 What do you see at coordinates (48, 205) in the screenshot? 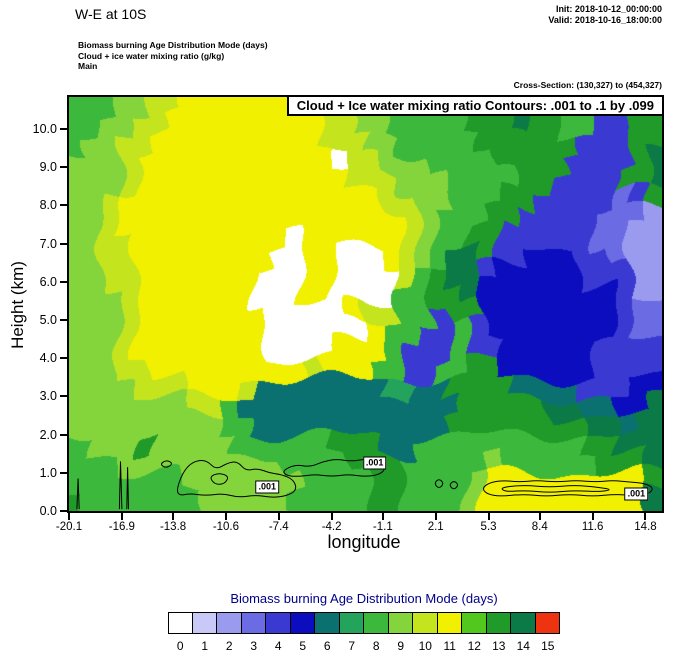
I see `y-tick-label: 8.0` at bounding box center [48, 205].